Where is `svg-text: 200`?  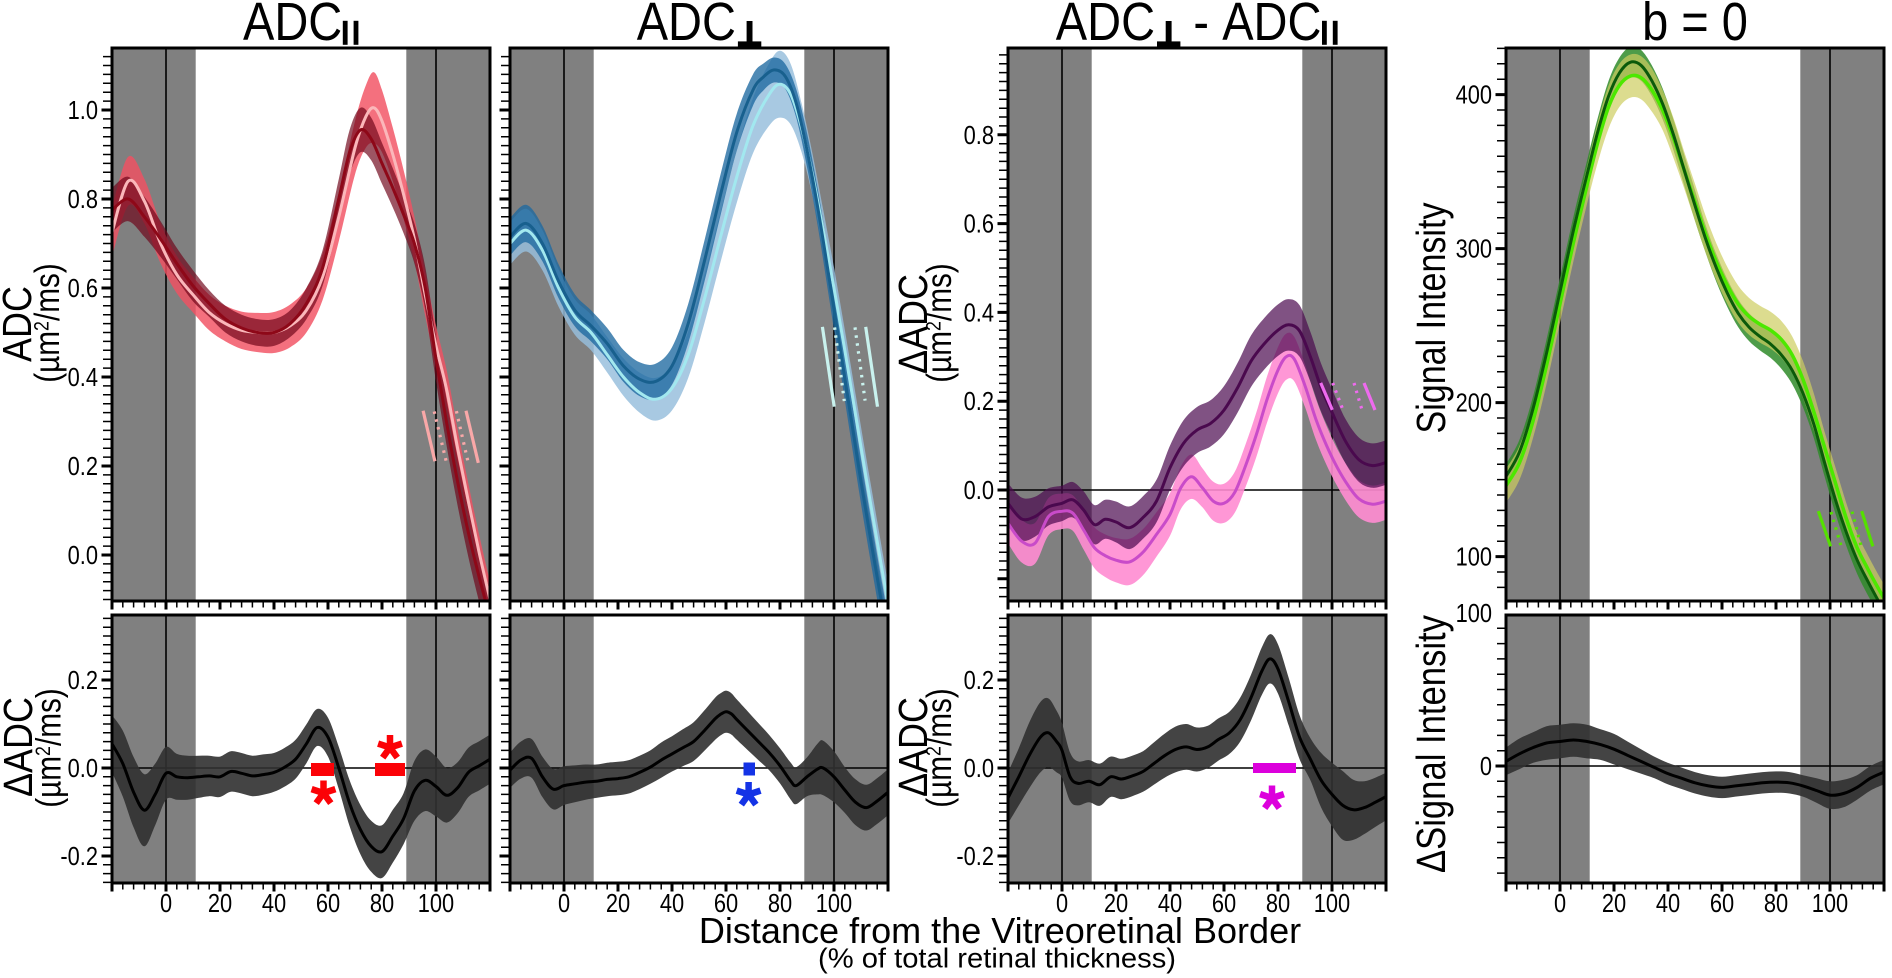
svg-text: 200 is located at coordinates (1474, 403).